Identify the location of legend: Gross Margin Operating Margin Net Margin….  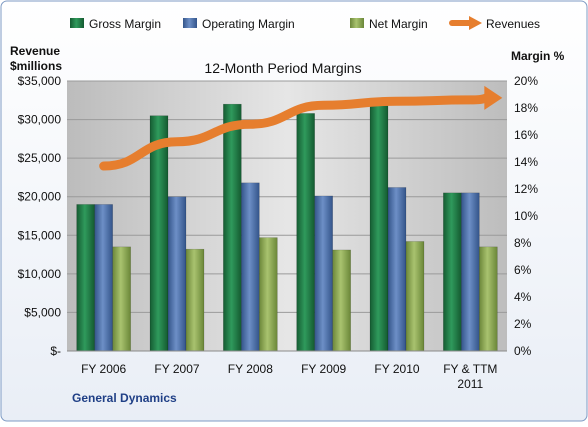
(305, 23).